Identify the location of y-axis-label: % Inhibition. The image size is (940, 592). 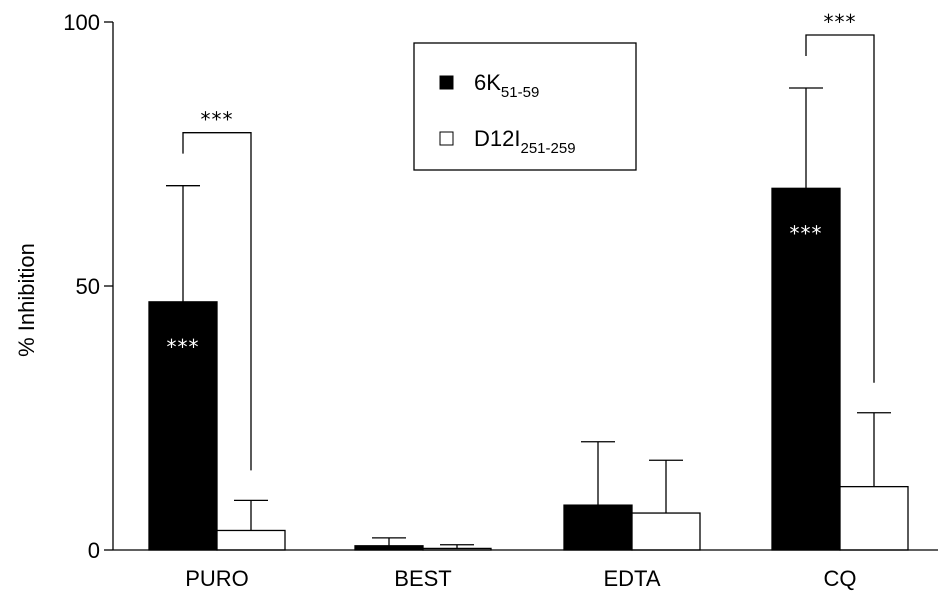
(26, 300).